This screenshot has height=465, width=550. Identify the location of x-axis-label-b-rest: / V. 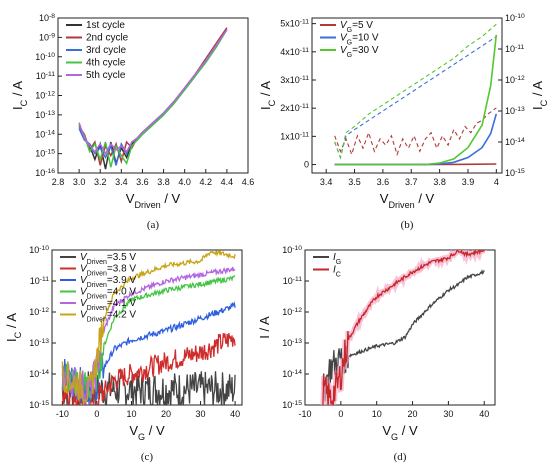
(425, 198).